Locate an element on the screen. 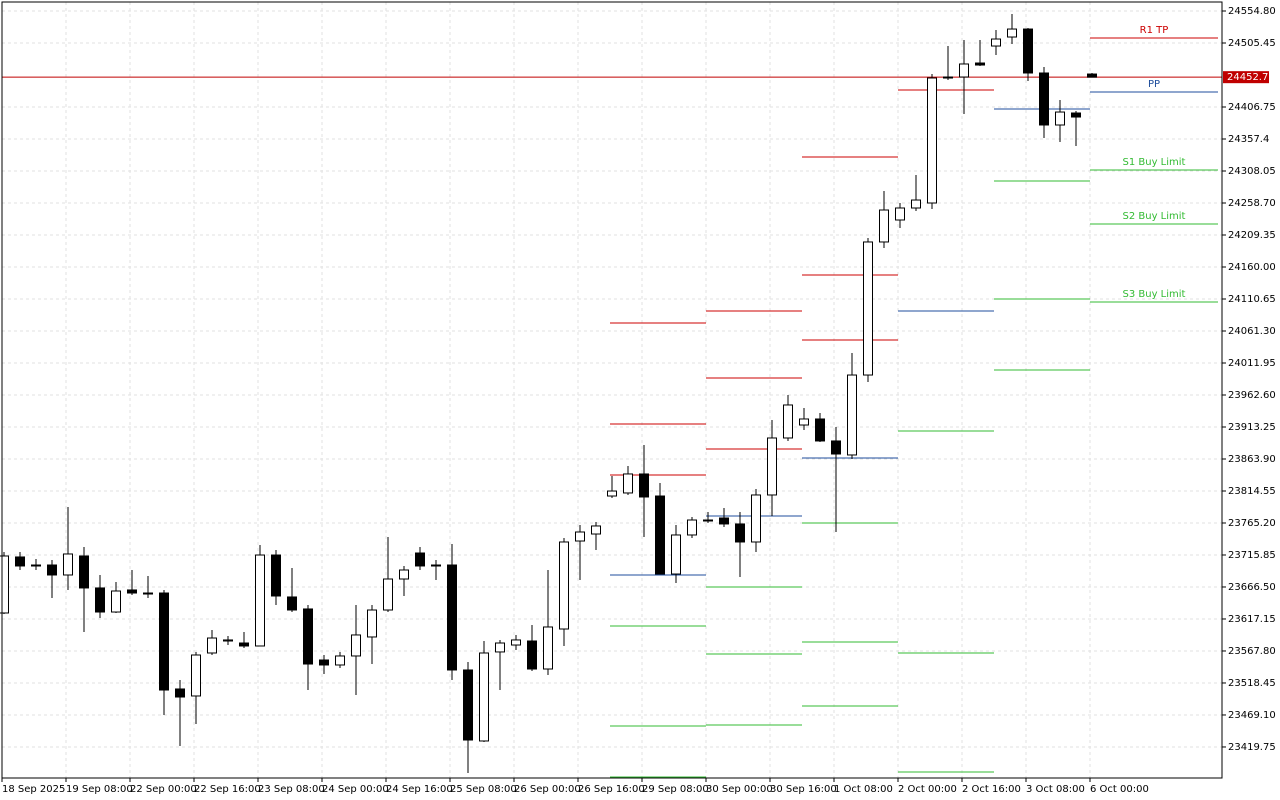 This screenshot has height=800, width=1280. y-tick-label: 24505.45 is located at coordinates (1252, 43).